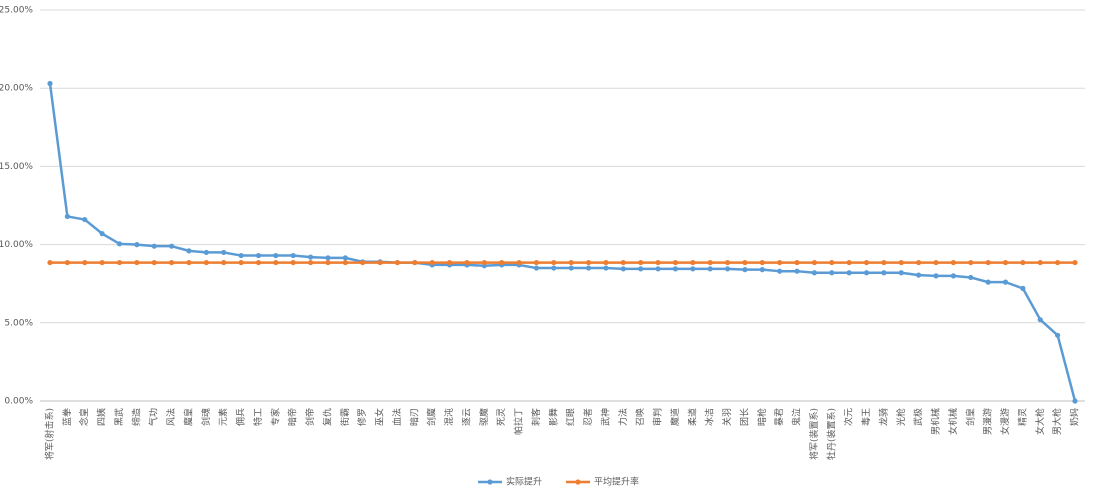  What do you see at coordinates (901, 417) in the screenshot?
I see `x-tick-label: 光枪` at bounding box center [901, 417].